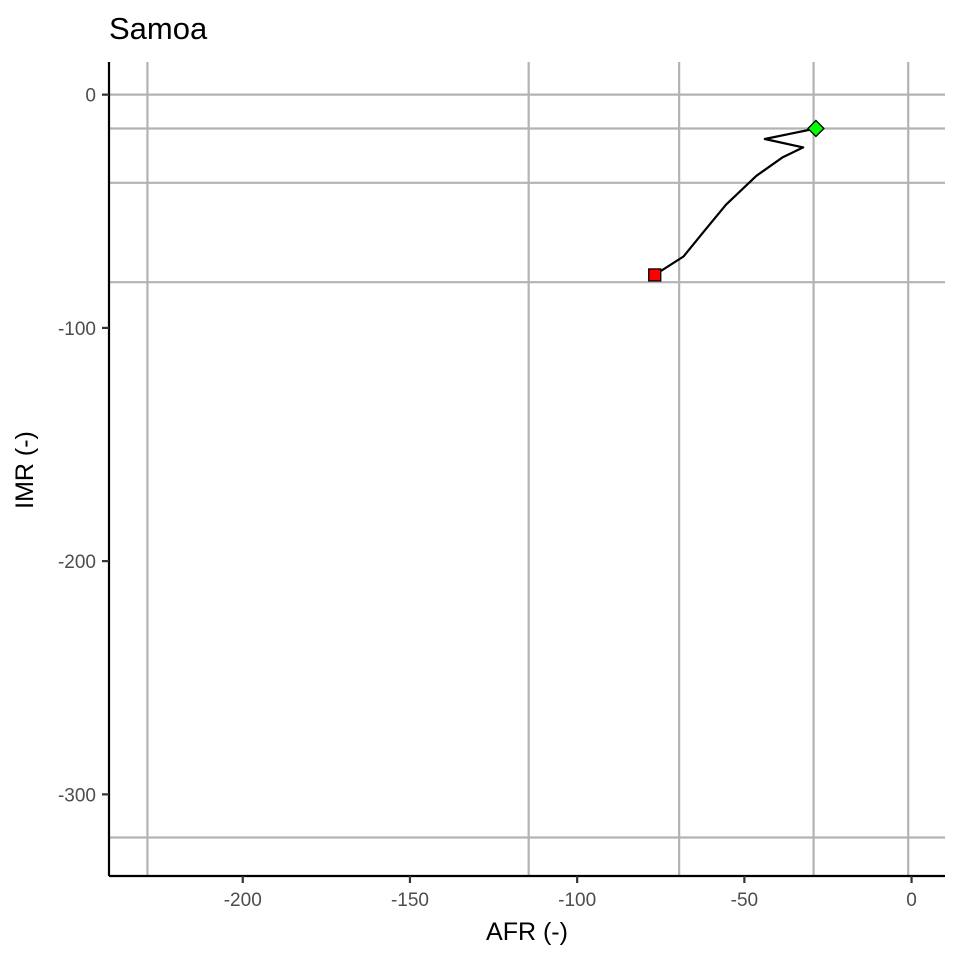  Describe the element at coordinates (744, 900) in the screenshot. I see `x-tick-label: -50` at that location.